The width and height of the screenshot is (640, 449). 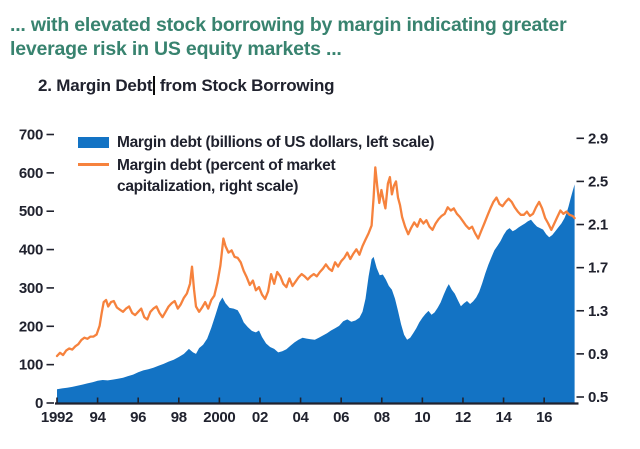 I want to click on x-axis-tick-label: 98, so click(x=179, y=417).